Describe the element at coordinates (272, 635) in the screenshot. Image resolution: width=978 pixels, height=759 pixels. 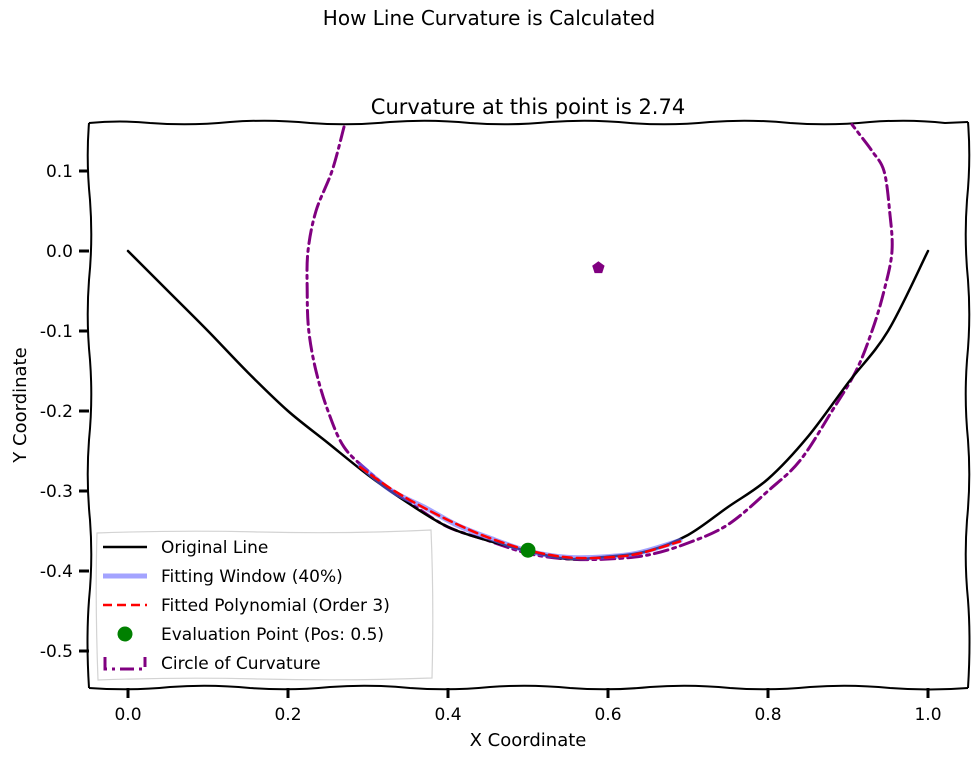
I see `legend-label-3: Evaluation Point (Pos: 0.5)` at that location.